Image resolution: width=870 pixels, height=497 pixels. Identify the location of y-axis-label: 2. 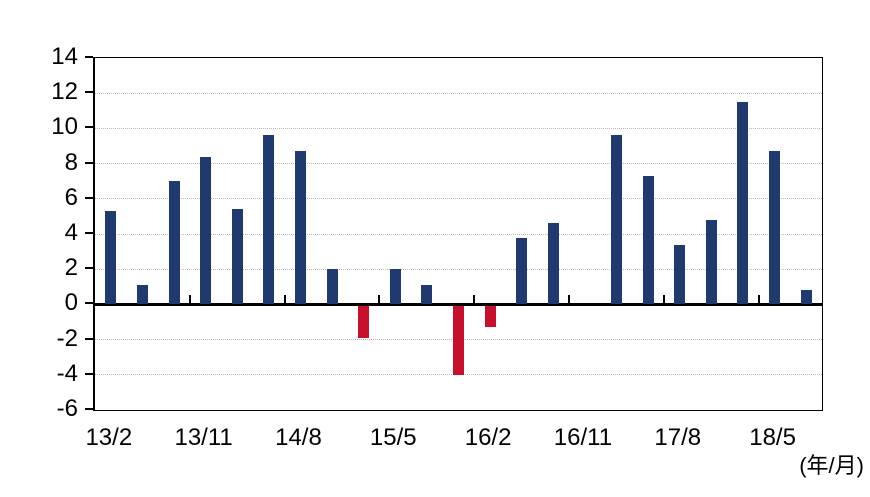
(71, 268).